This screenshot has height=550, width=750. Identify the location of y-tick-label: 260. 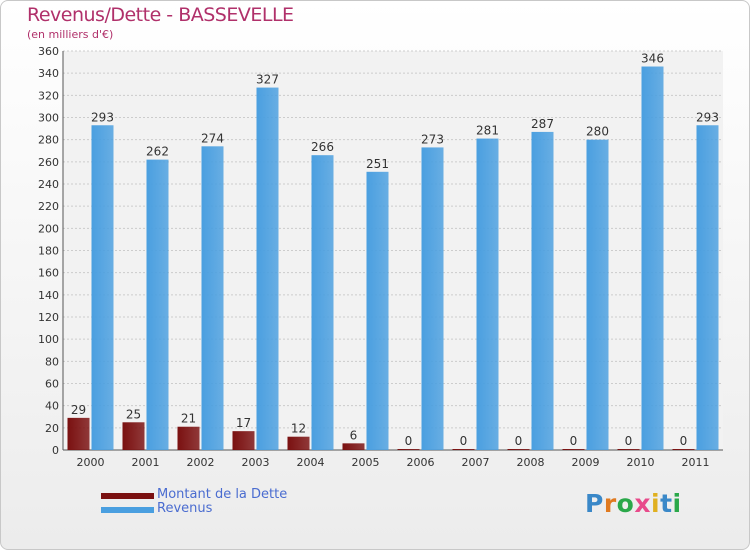
(48, 162).